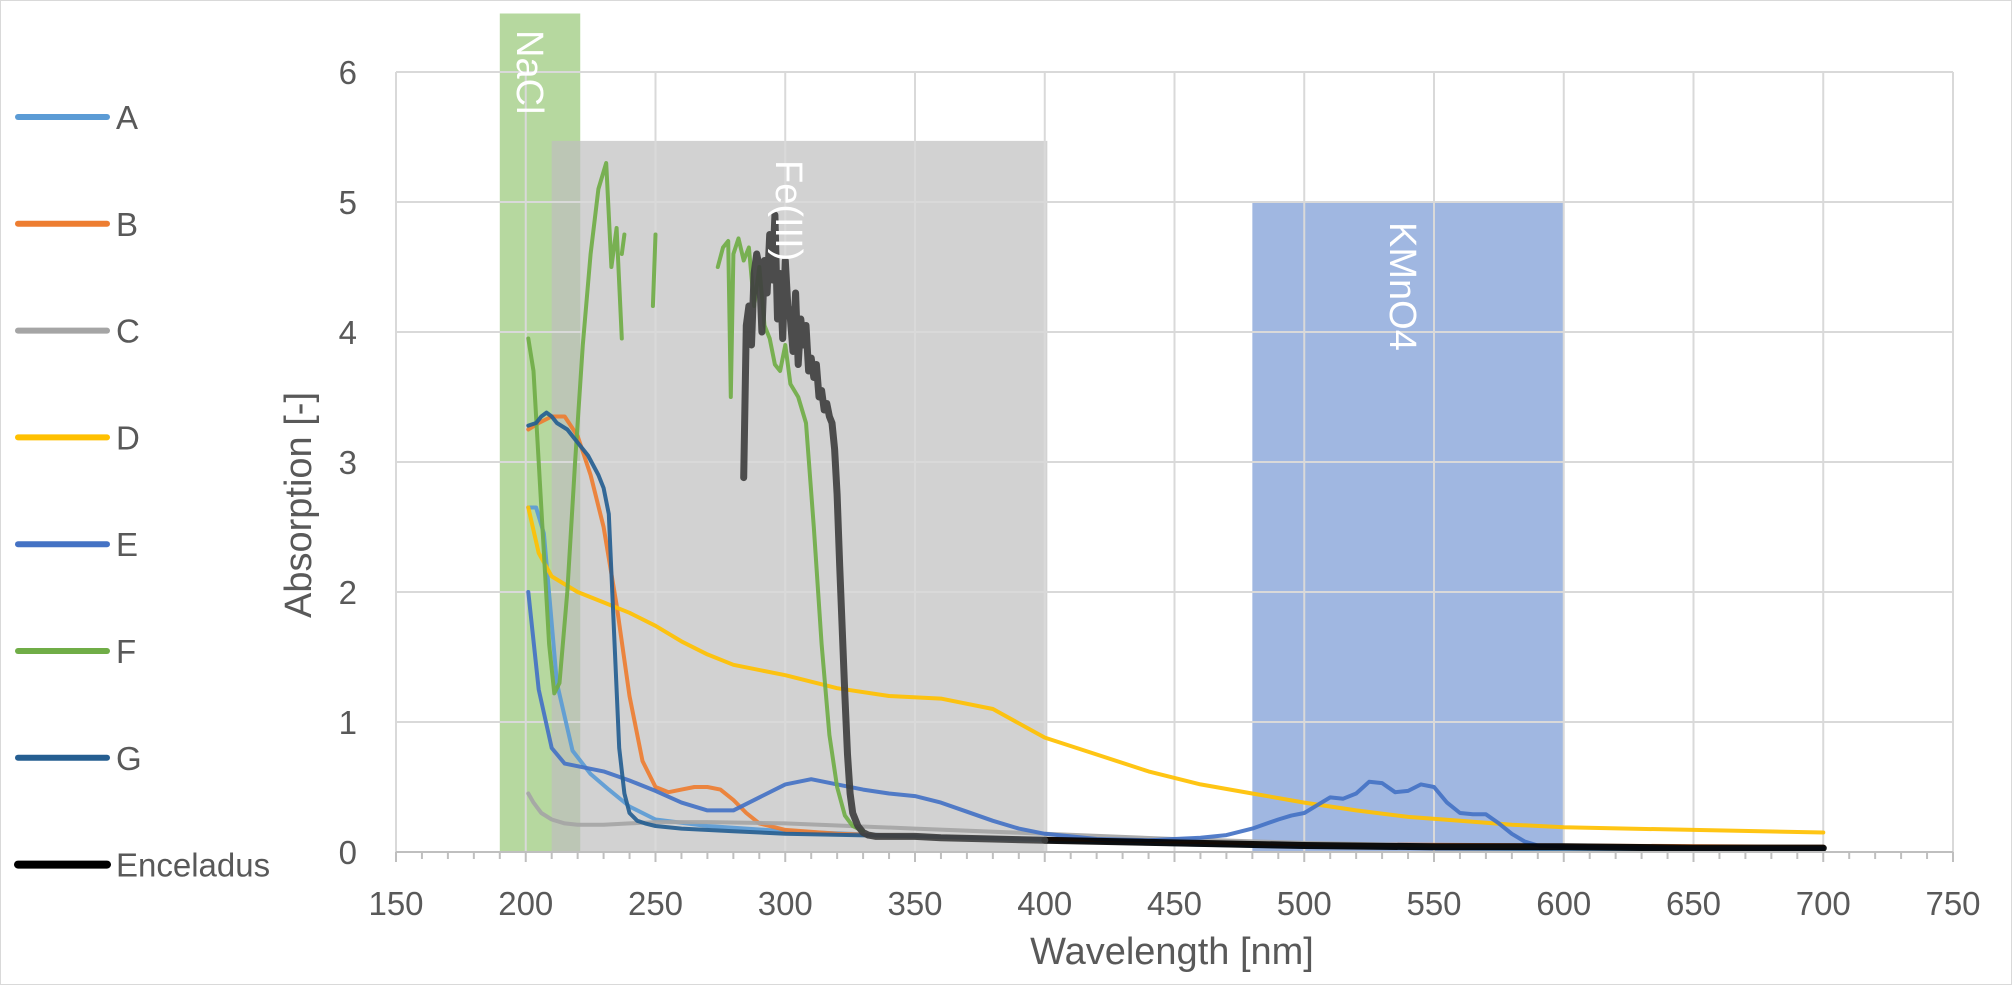 Image resolution: width=2014 pixels, height=987 pixels. What do you see at coordinates (127, 544) in the screenshot?
I see `legend-label: E` at bounding box center [127, 544].